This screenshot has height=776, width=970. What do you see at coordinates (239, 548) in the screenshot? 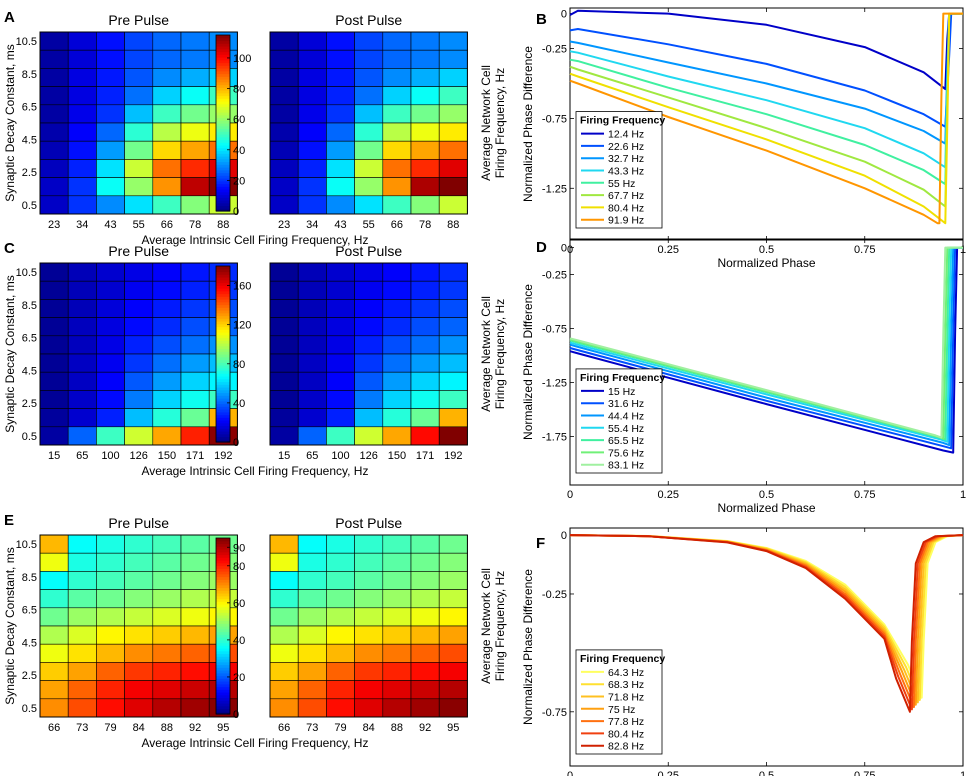
I see `colorbar-tick-label: 90` at bounding box center [239, 548].